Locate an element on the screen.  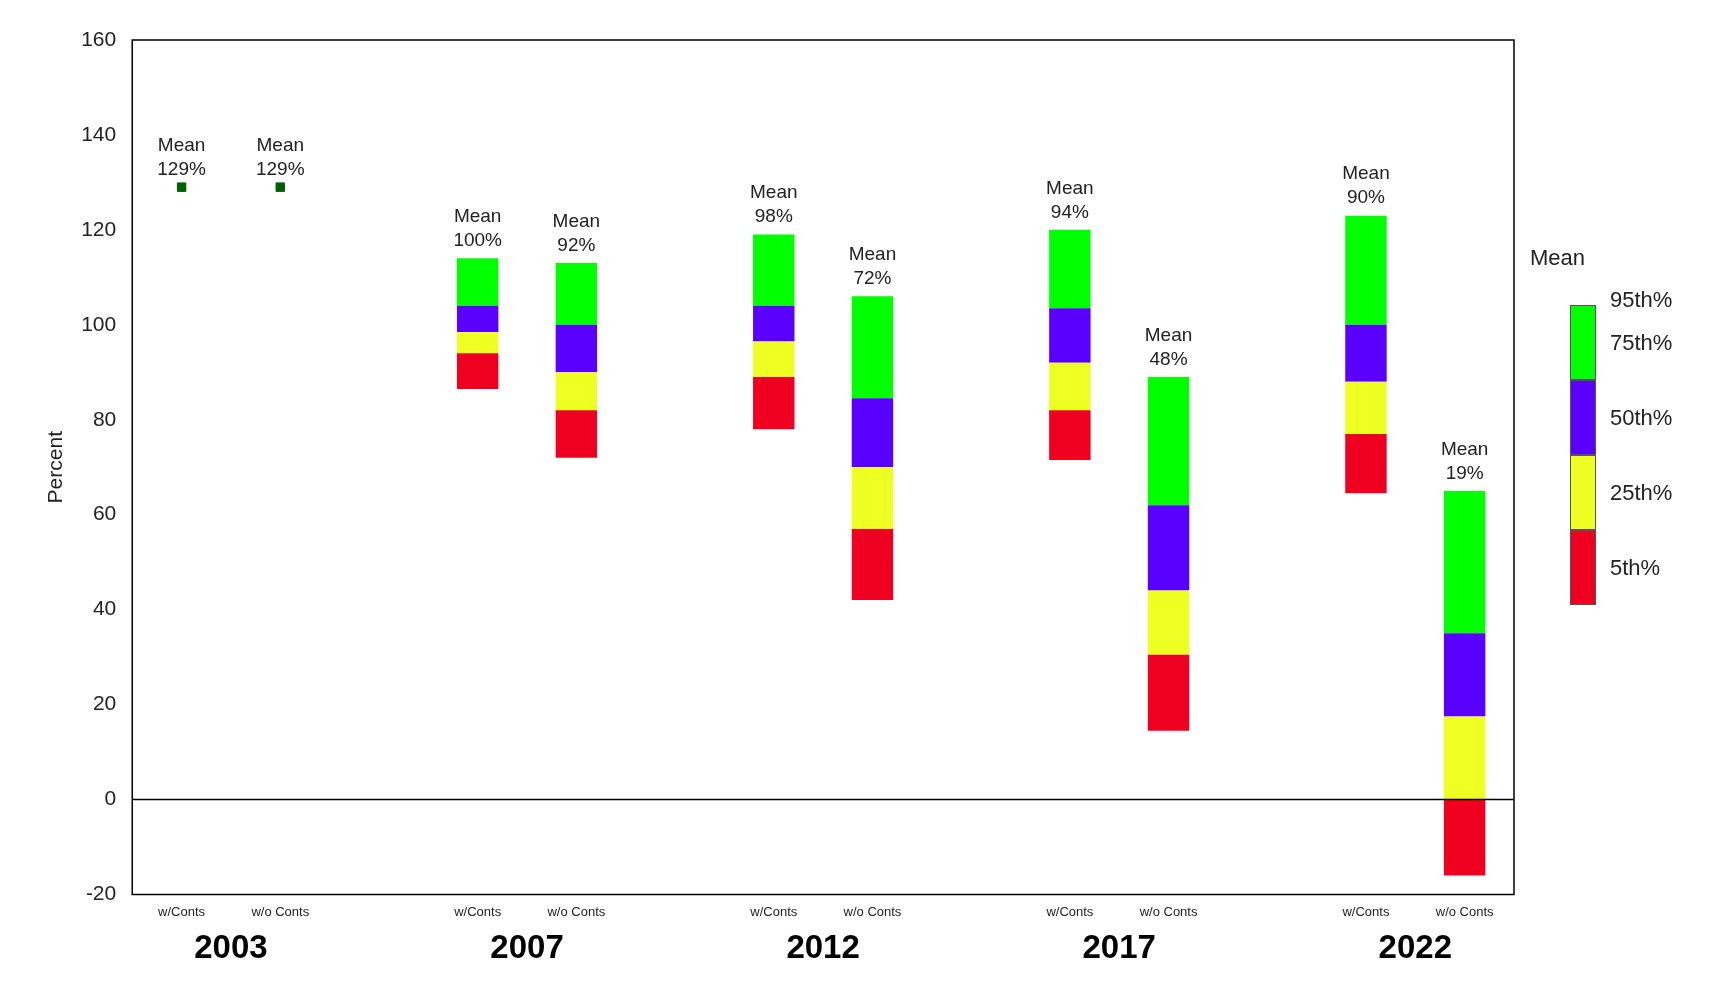
text: 2007 is located at coordinates (527, 946).